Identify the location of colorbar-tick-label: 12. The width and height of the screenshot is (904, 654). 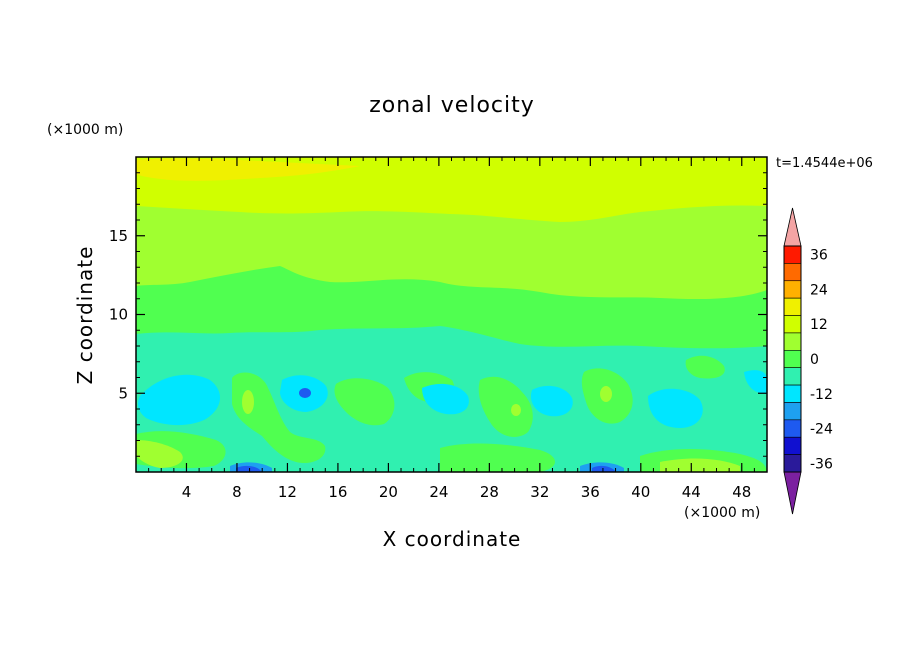
(819, 325).